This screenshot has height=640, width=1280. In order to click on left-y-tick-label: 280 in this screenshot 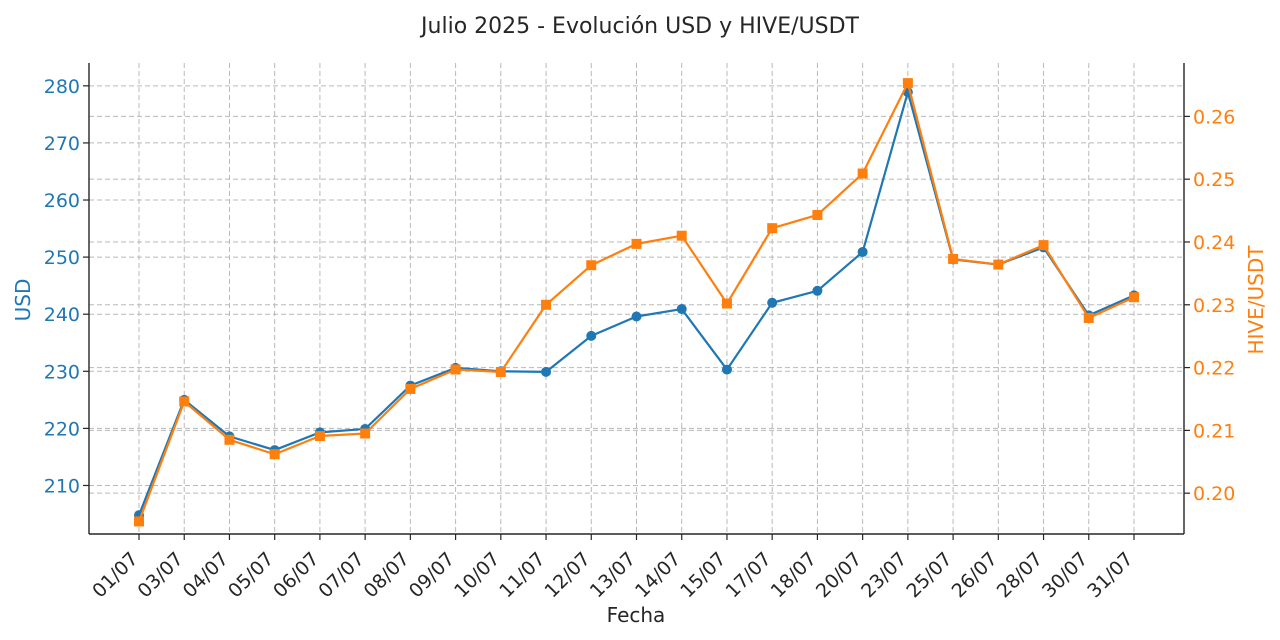, I will do `click(62, 87)`.